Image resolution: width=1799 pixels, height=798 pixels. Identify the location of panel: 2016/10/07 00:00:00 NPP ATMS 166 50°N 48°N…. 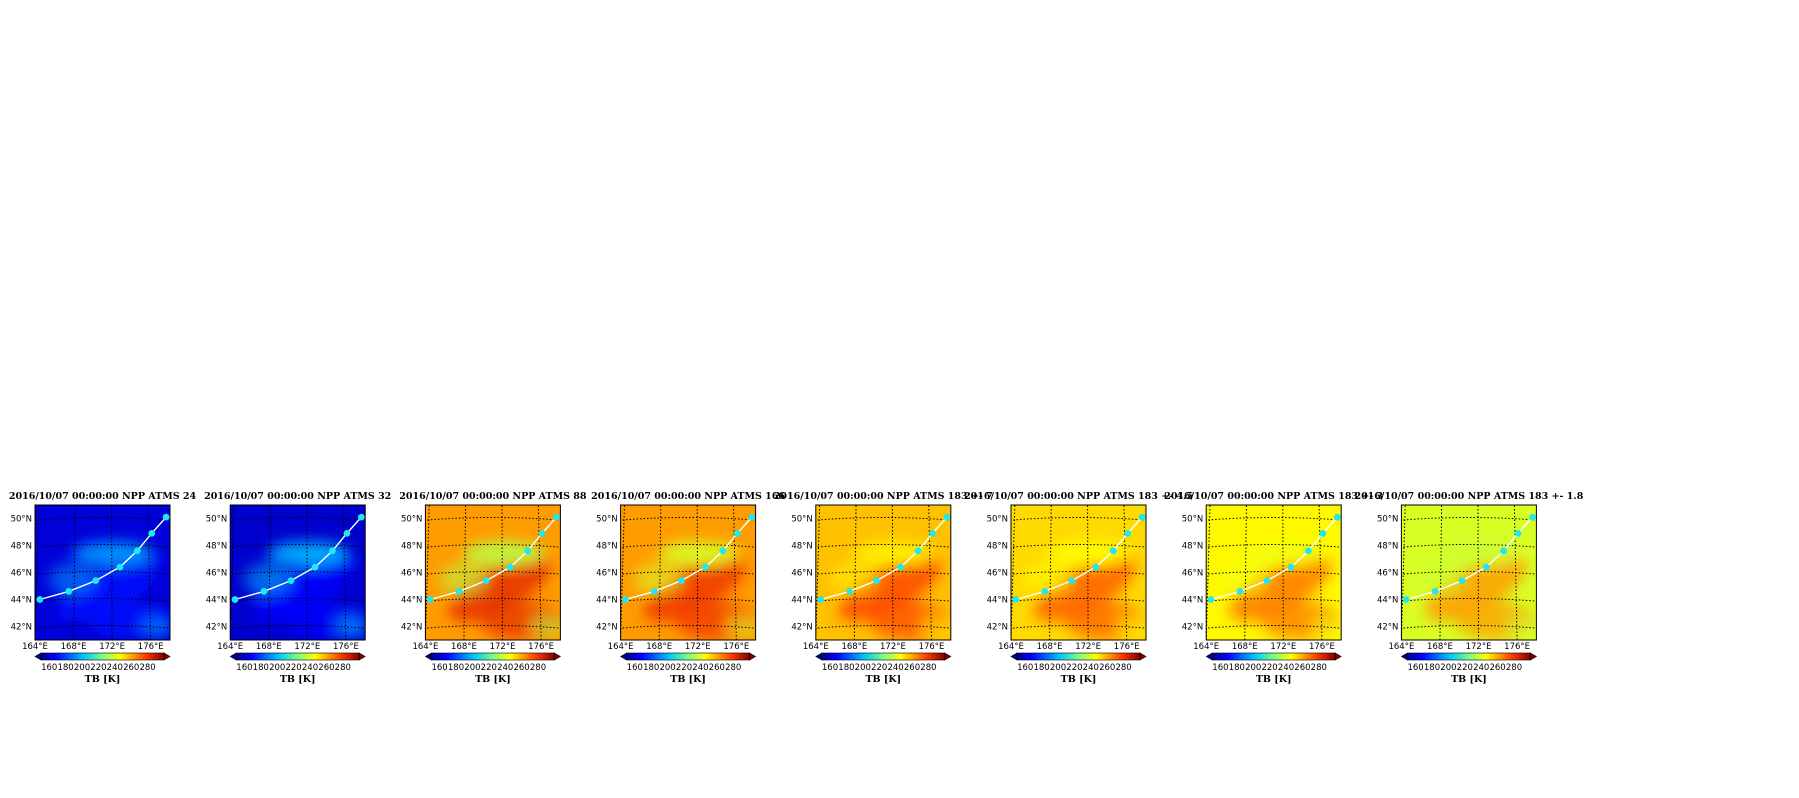
(688, 588).